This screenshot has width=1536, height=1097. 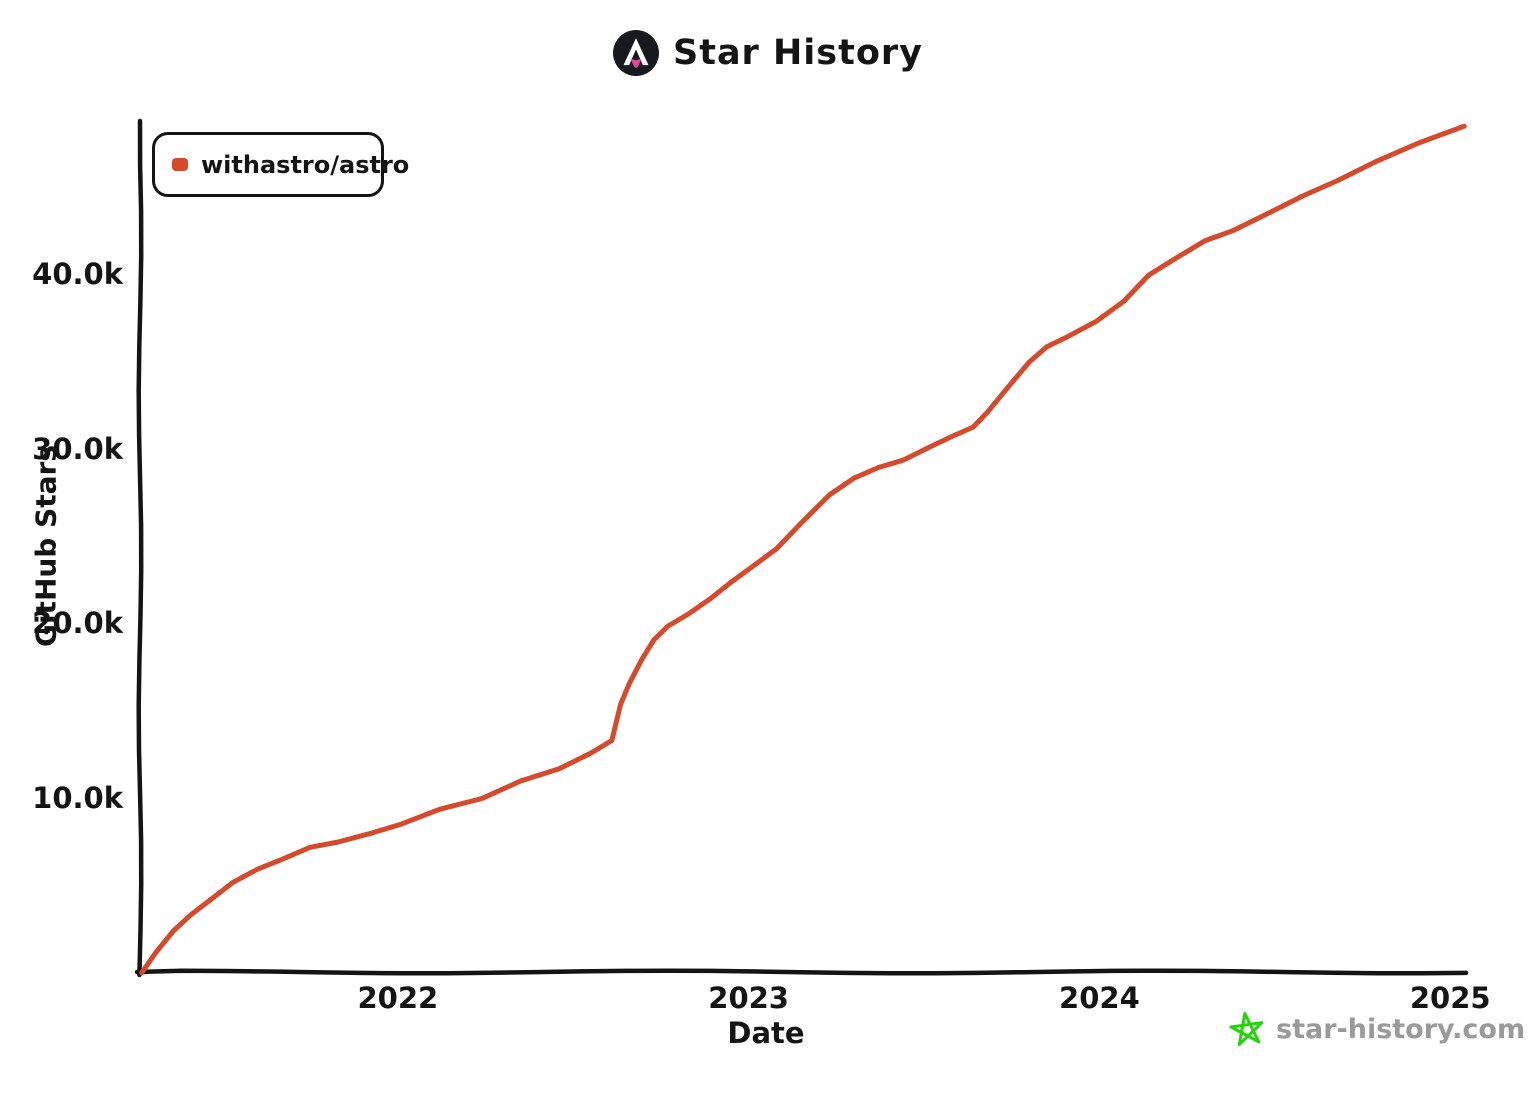 I want to click on x-tick-label: 2025, so click(x=1450, y=998).